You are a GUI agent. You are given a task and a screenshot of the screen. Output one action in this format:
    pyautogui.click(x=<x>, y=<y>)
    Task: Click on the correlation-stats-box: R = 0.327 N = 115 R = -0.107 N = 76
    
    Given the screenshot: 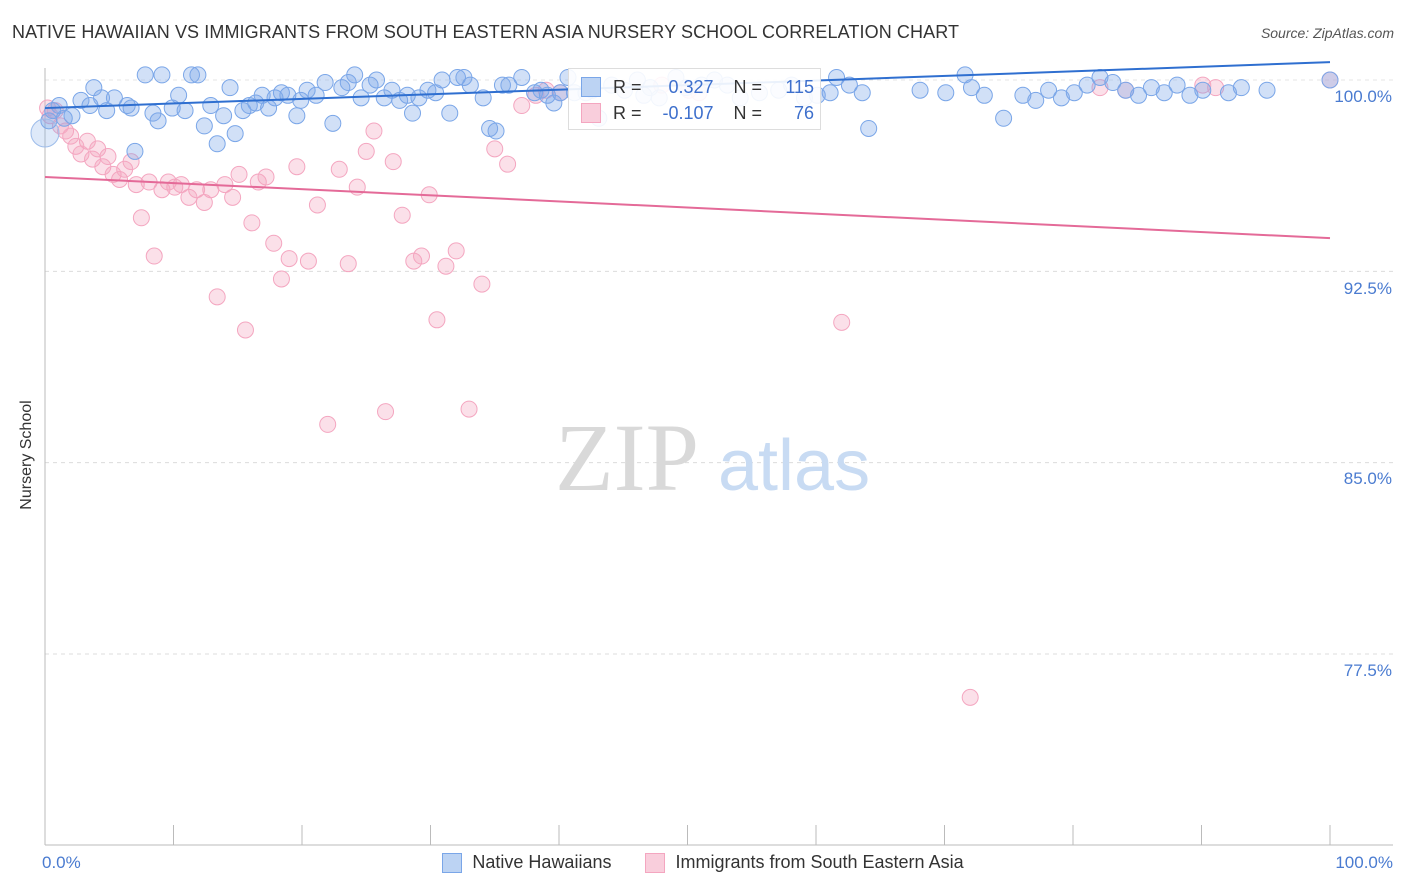 What is the action you would take?
    pyautogui.click(x=694, y=99)
    